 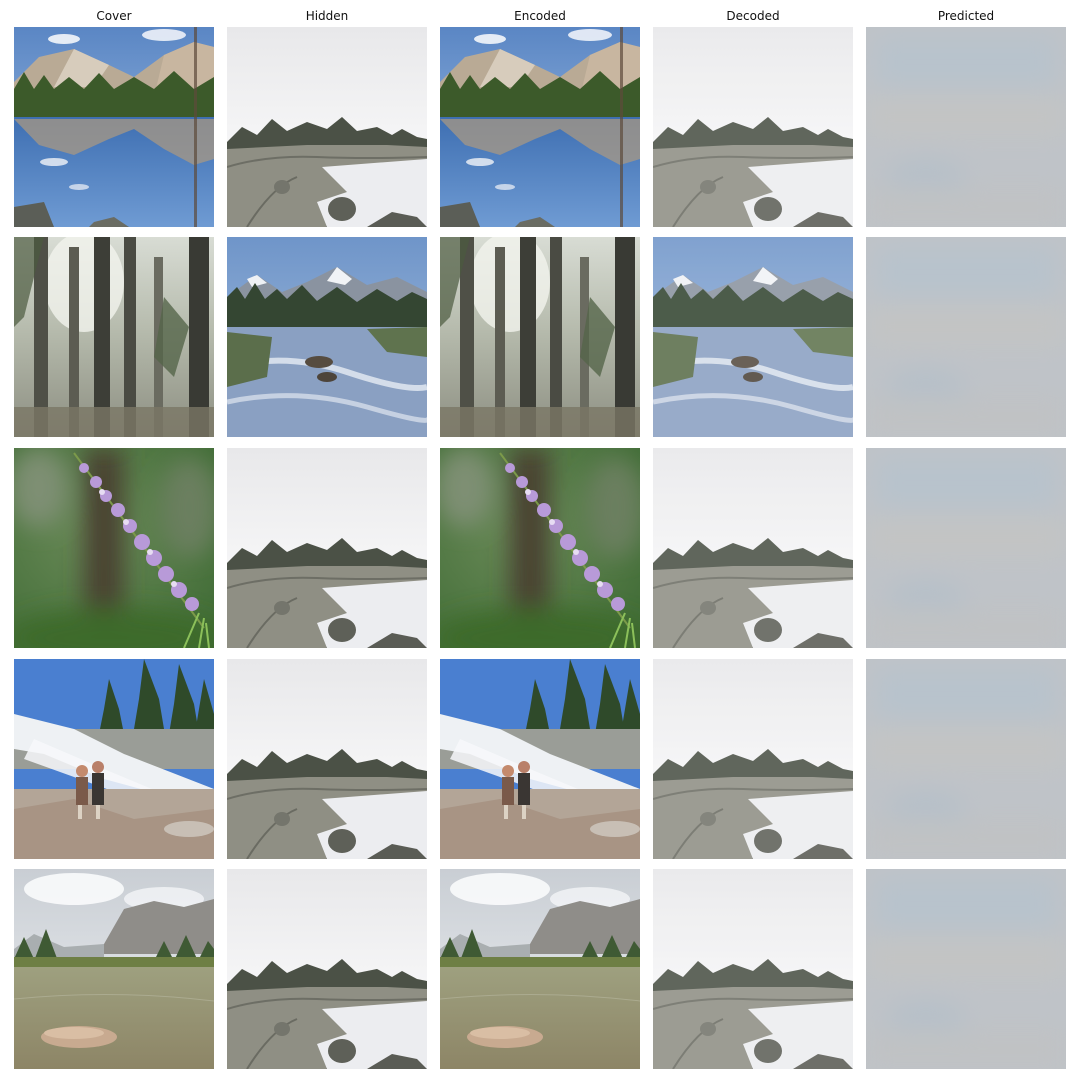 I want to click on column-title-encoded: Encoded, so click(x=540, y=16).